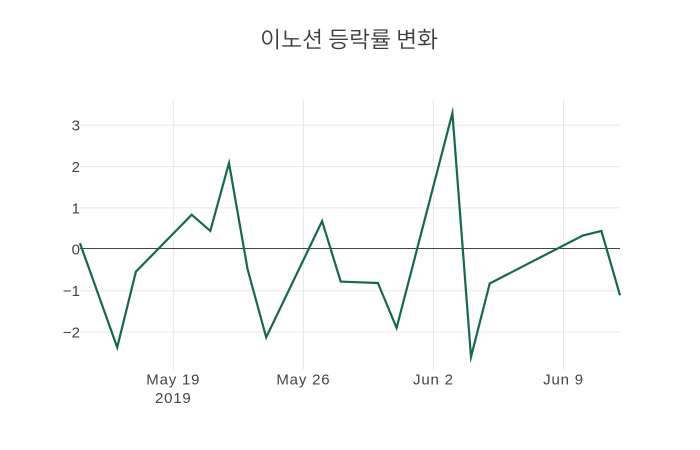  I want to click on svg-text: 0, so click(76, 250).